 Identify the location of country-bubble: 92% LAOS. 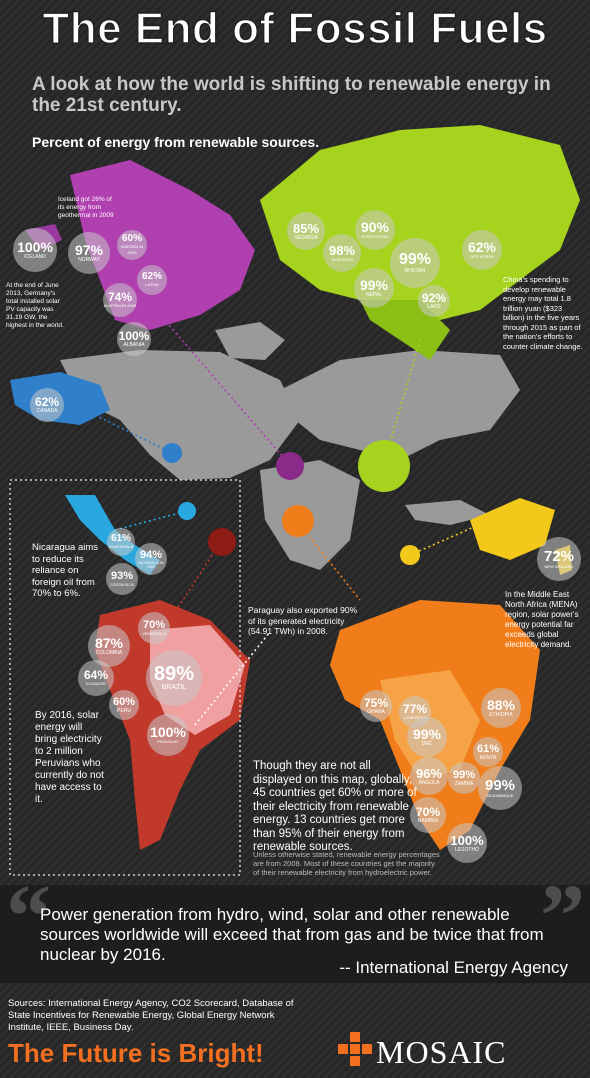
(434, 301).